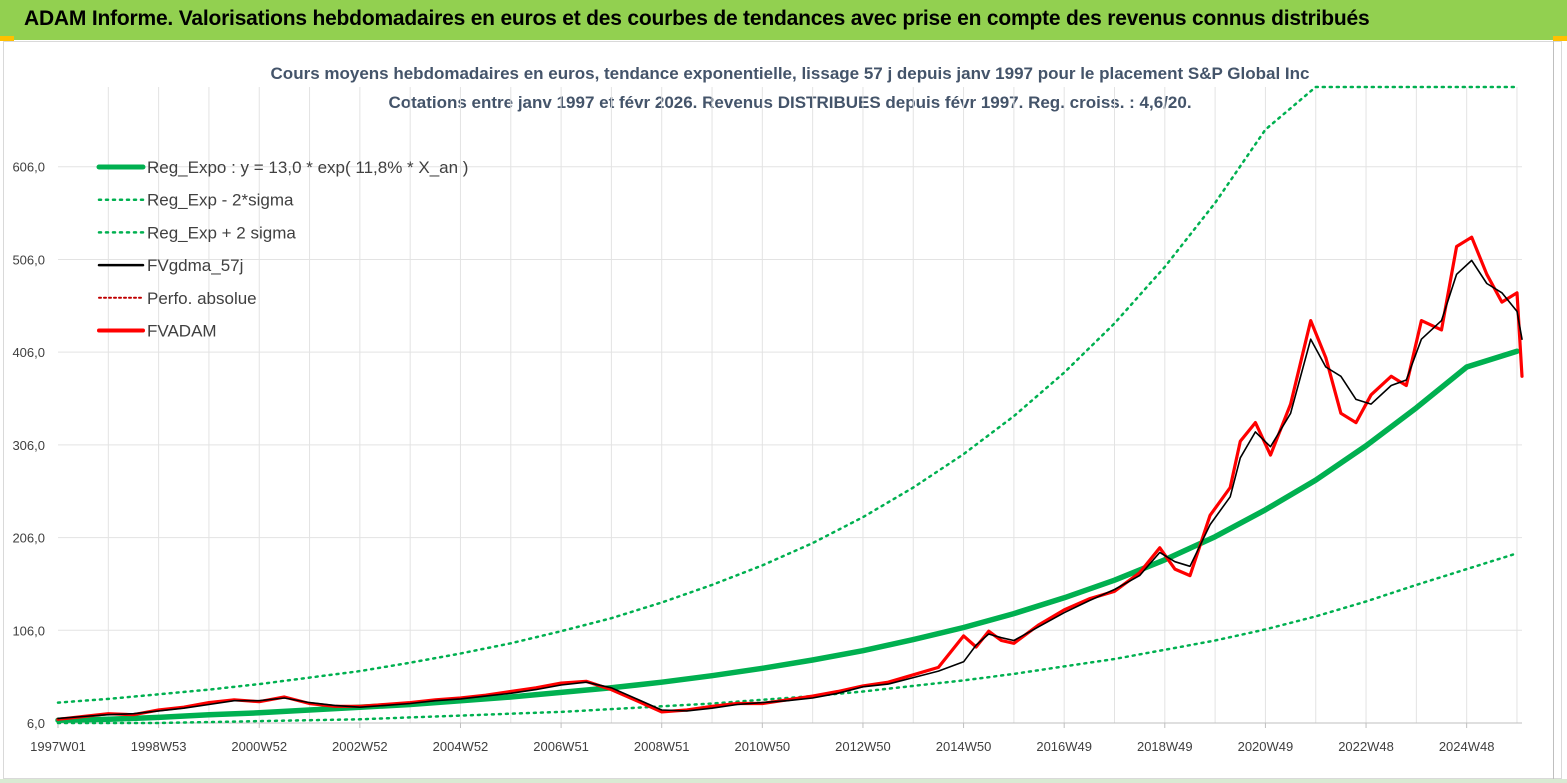 The image size is (1567, 783). Describe the element at coordinates (159, 746) in the screenshot. I see `x-tick-label: 1998W53` at that location.